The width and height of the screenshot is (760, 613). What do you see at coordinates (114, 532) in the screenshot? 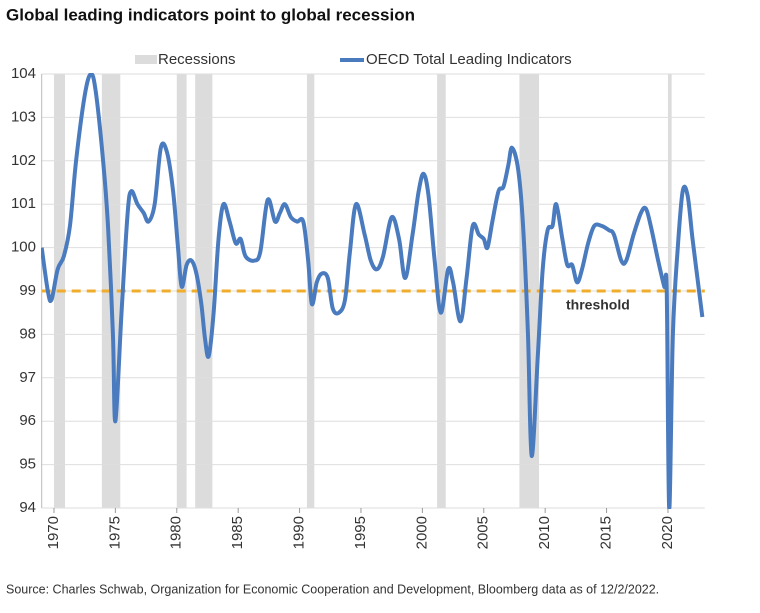
I see `x-tick-label: 1975` at bounding box center [114, 532].